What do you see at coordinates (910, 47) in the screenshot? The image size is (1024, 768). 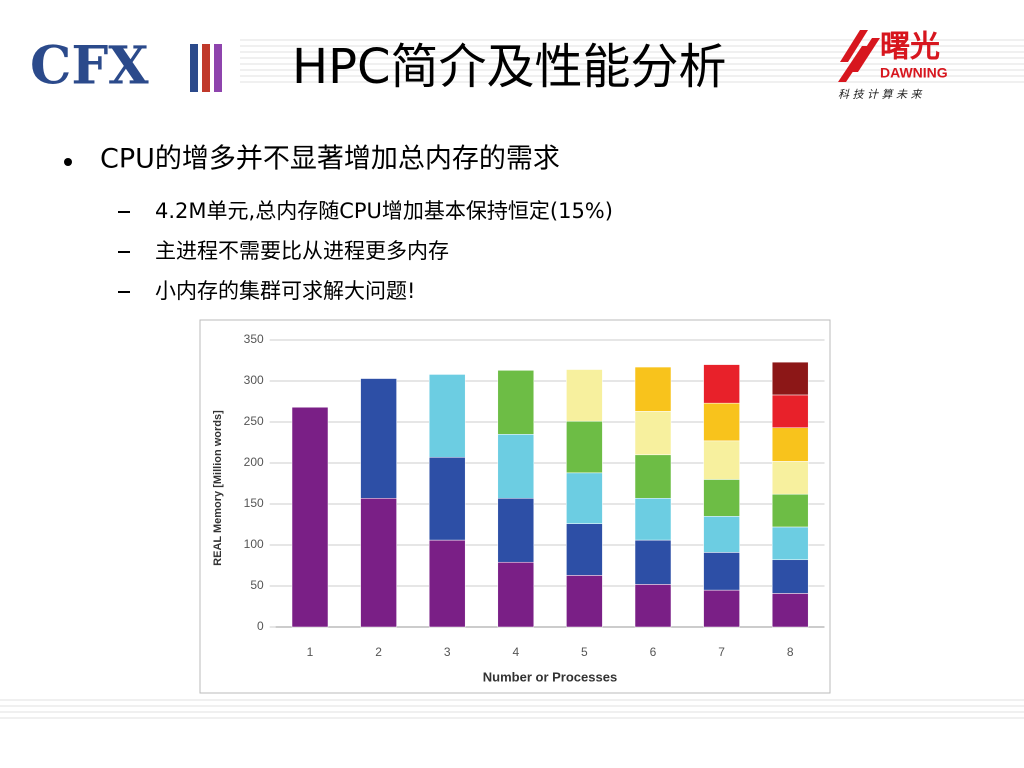 I see `logo-name: 曙光` at bounding box center [910, 47].